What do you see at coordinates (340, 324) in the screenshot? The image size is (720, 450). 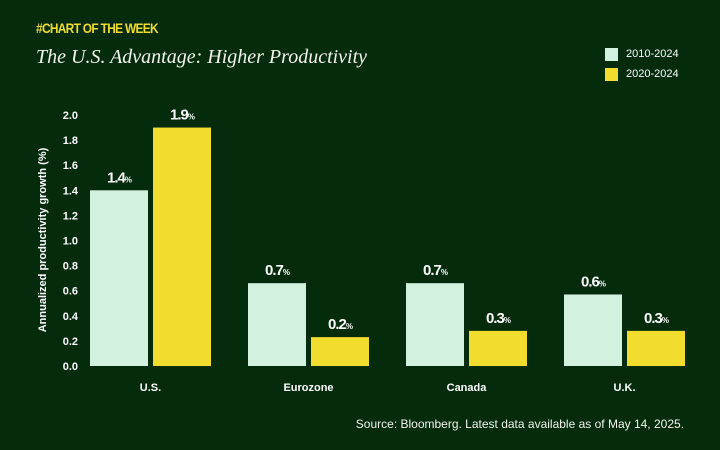 I see `data-label: 0.2%` at bounding box center [340, 324].